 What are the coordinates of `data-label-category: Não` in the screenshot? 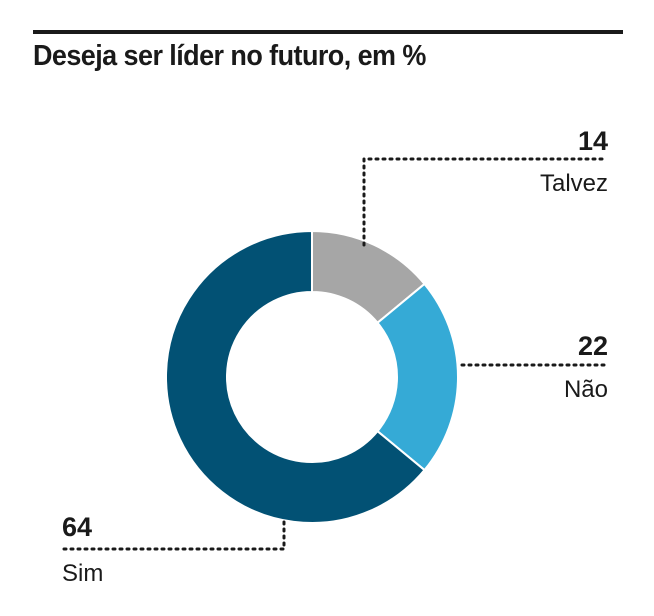 It's located at (586, 389).